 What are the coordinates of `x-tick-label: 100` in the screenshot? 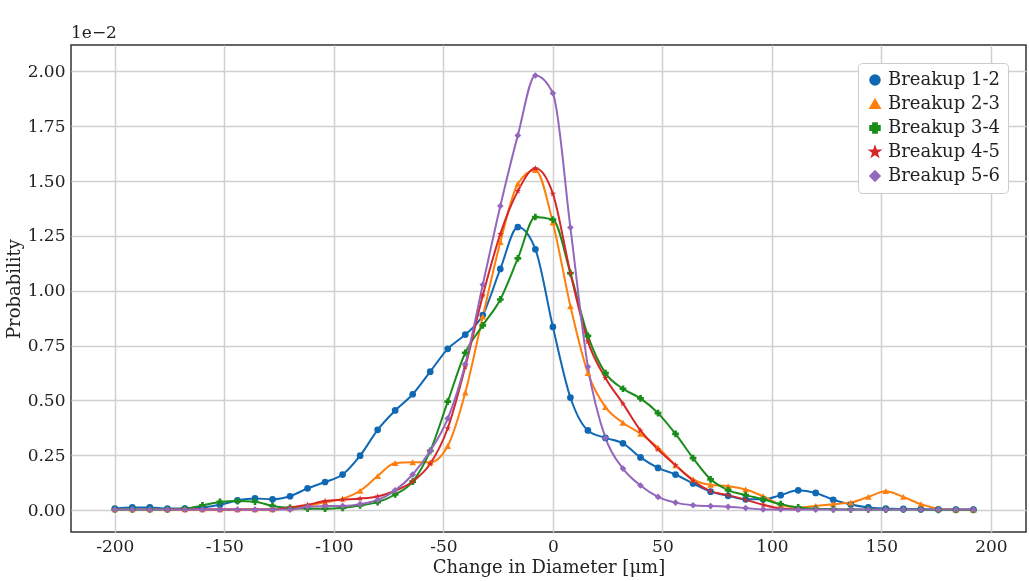 It's located at (772, 545).